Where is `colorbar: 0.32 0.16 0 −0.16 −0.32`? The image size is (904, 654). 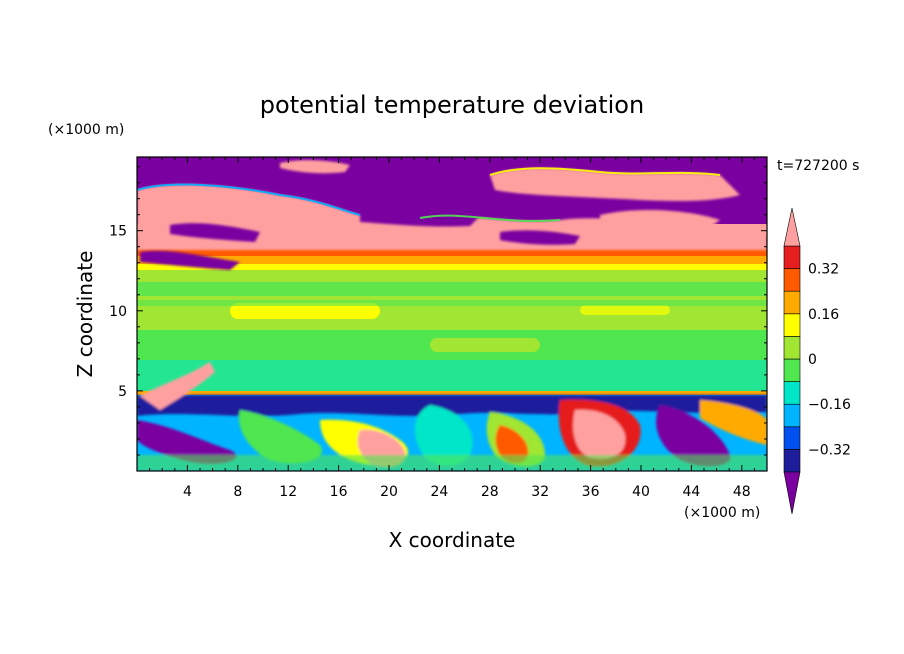 colorbar: 0.32 0.16 0 −0.16 −0.32 is located at coordinates (817, 361).